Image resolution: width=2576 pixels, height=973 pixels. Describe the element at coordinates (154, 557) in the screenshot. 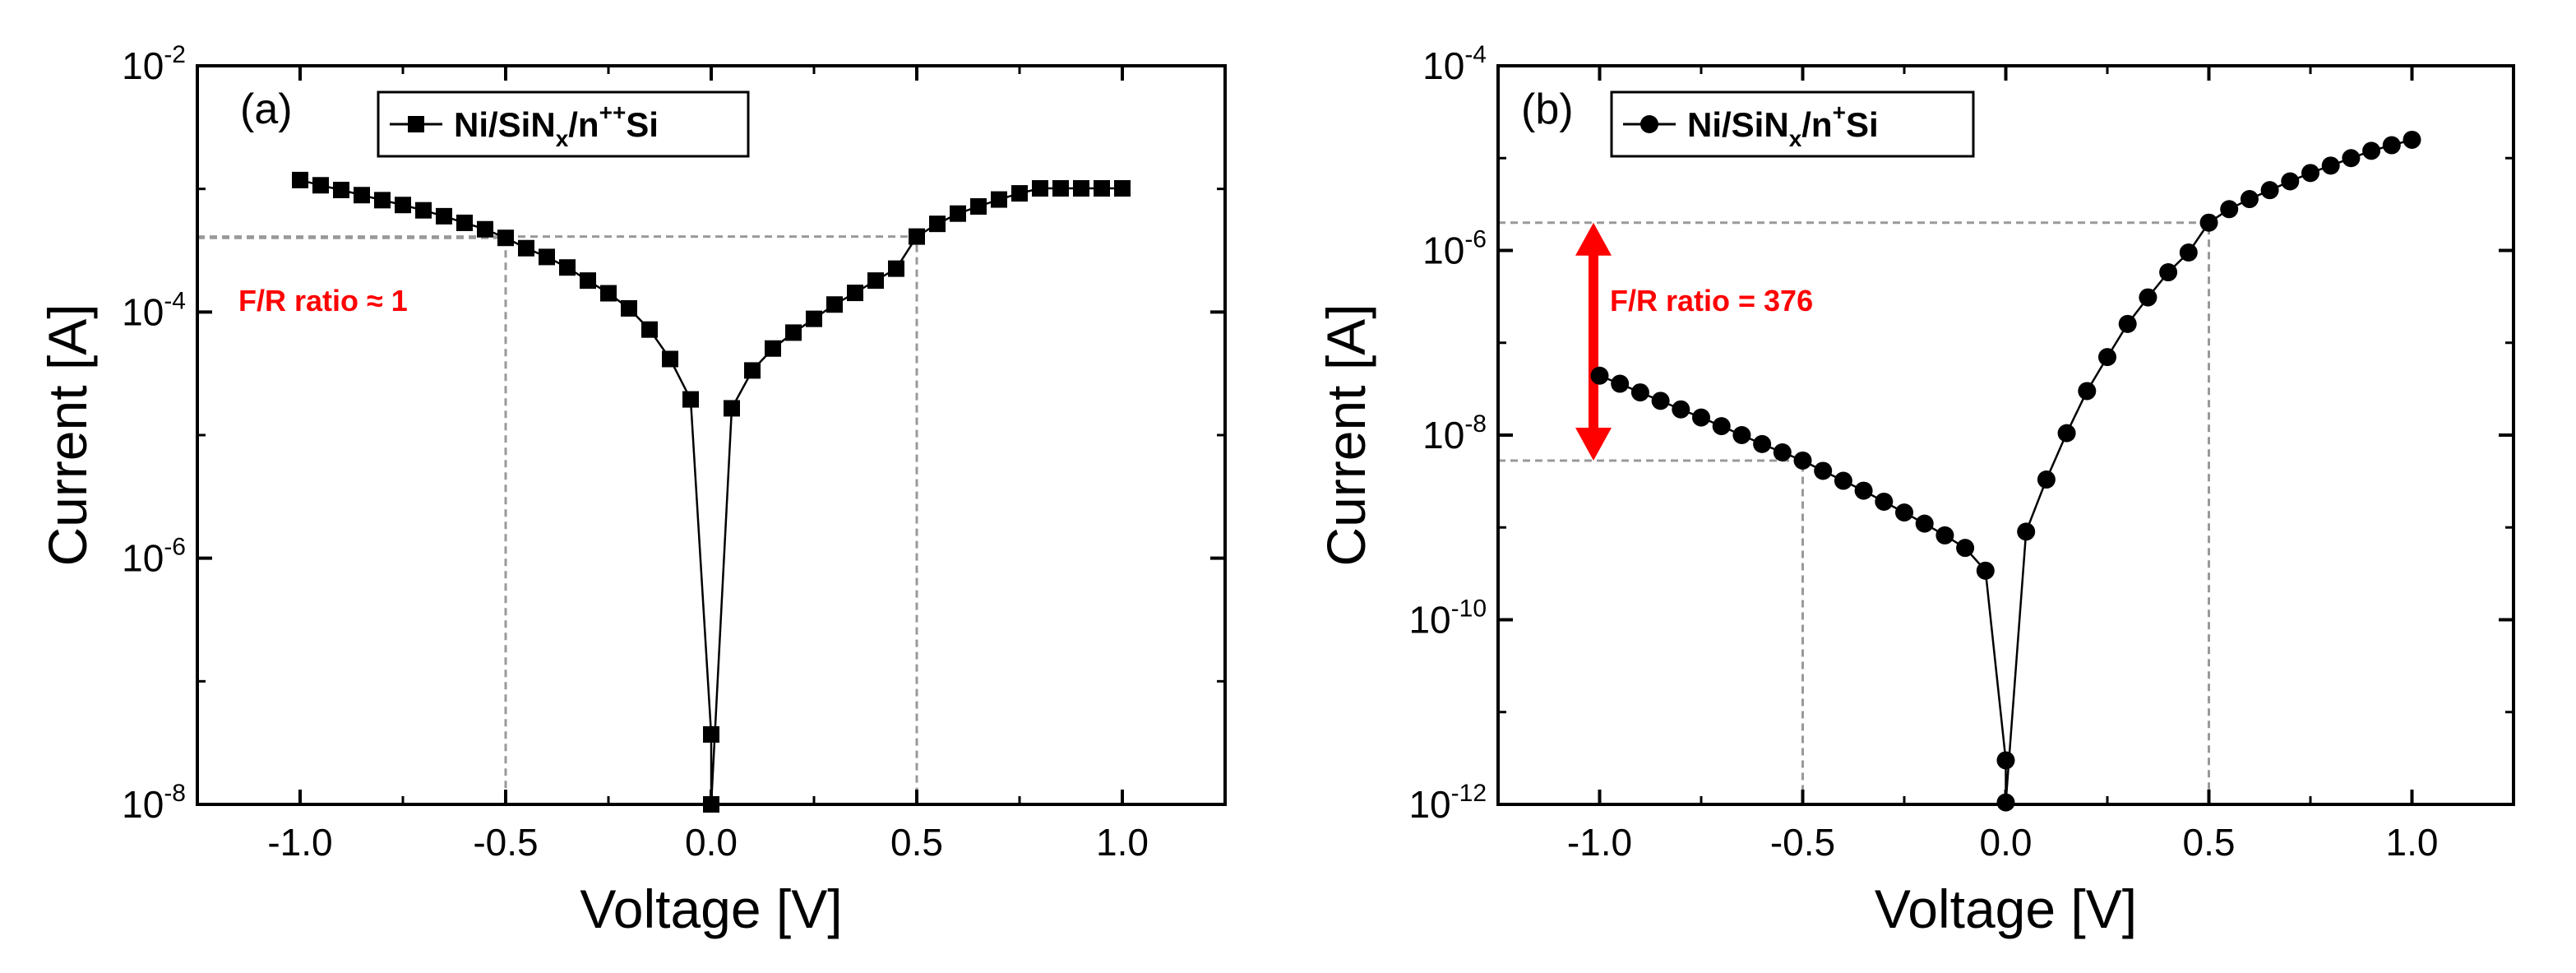

I see `y-tick-label: 10⁻⁶` at that location.